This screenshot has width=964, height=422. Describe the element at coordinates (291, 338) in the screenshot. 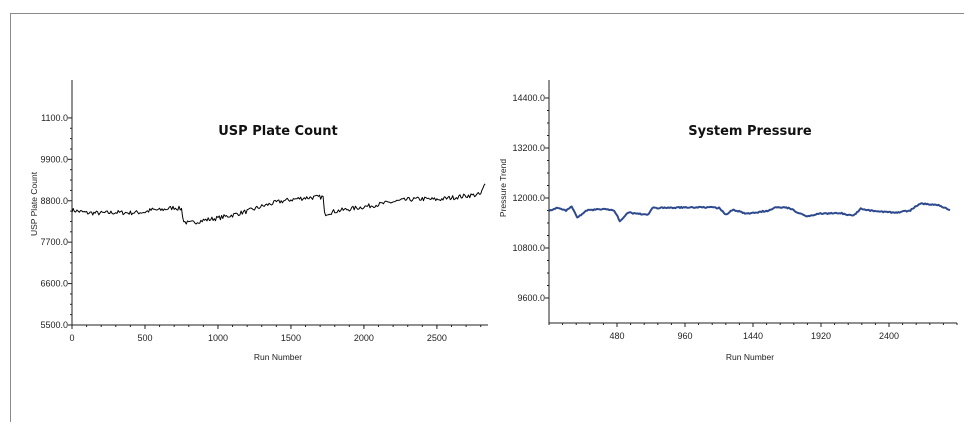

I see `x-tick-label: 1500` at that location.